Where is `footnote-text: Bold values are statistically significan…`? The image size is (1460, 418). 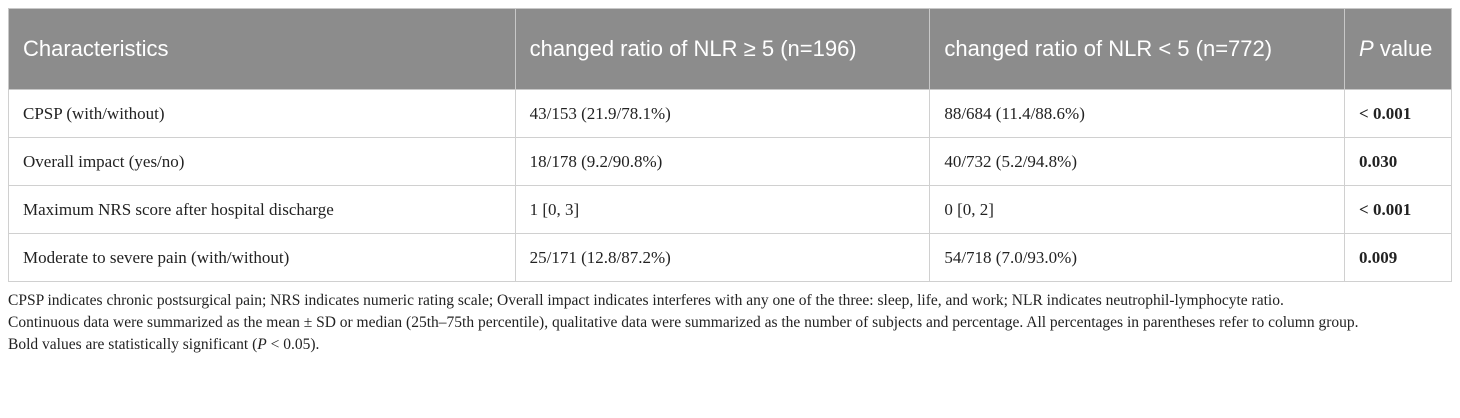 footnote-text: Bold values are statistically significan… is located at coordinates (133, 344).